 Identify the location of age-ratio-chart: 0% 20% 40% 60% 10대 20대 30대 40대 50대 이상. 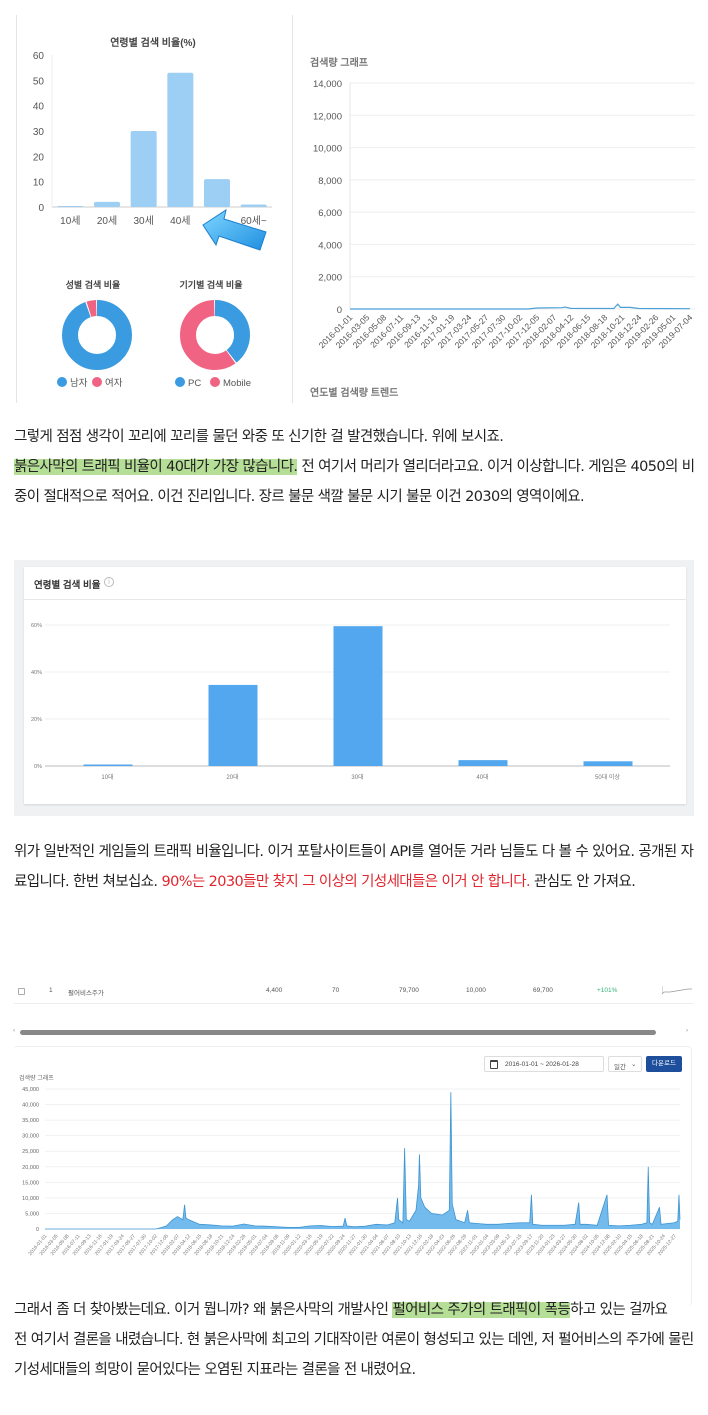
(350, 702).